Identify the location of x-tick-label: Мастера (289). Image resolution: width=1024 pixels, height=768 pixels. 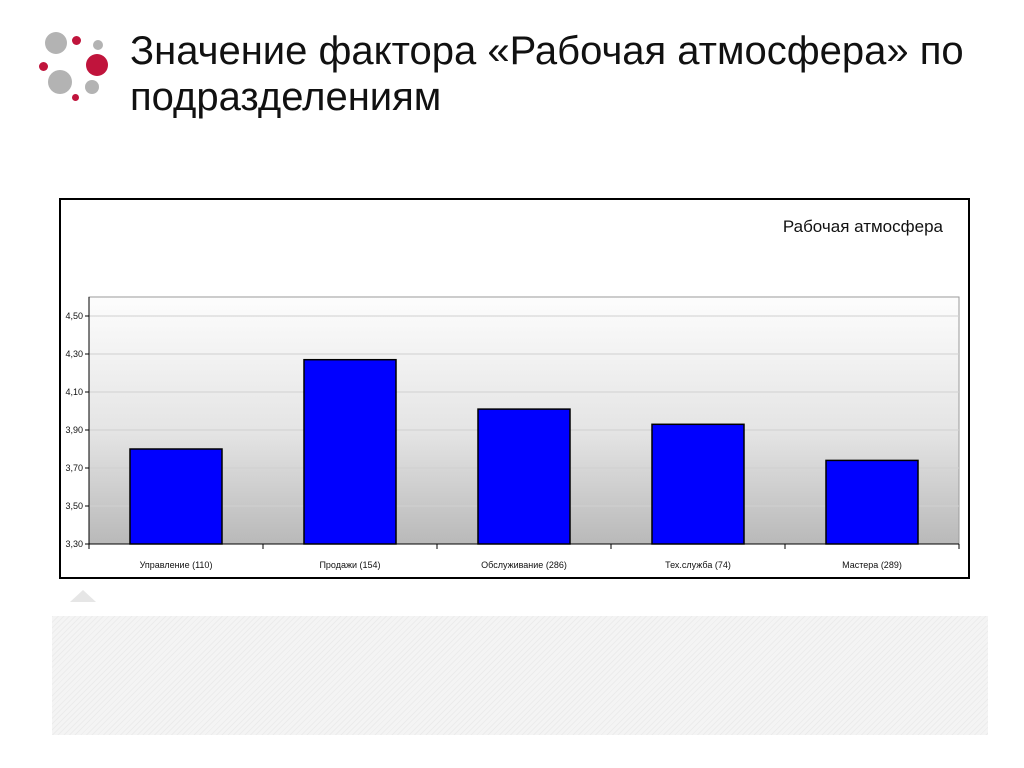
(872, 565).